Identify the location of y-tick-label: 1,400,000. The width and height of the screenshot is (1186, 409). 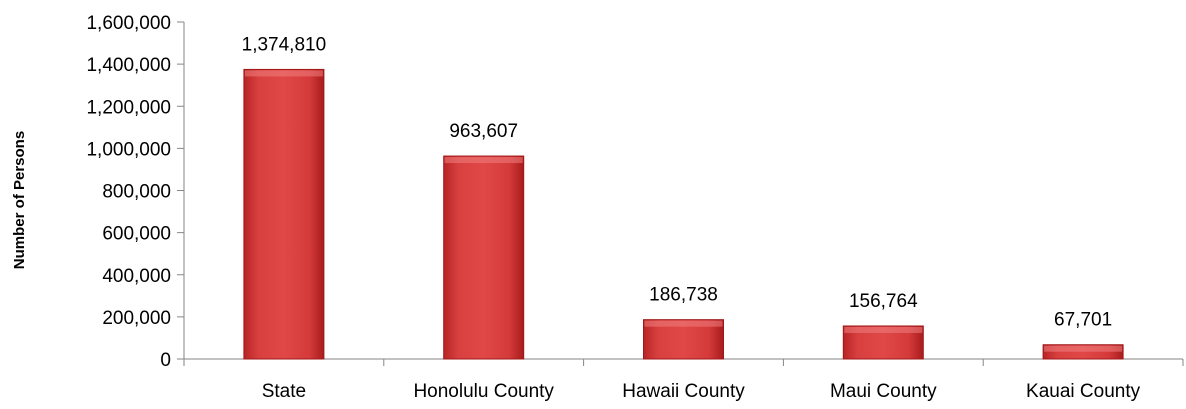
(128, 65).